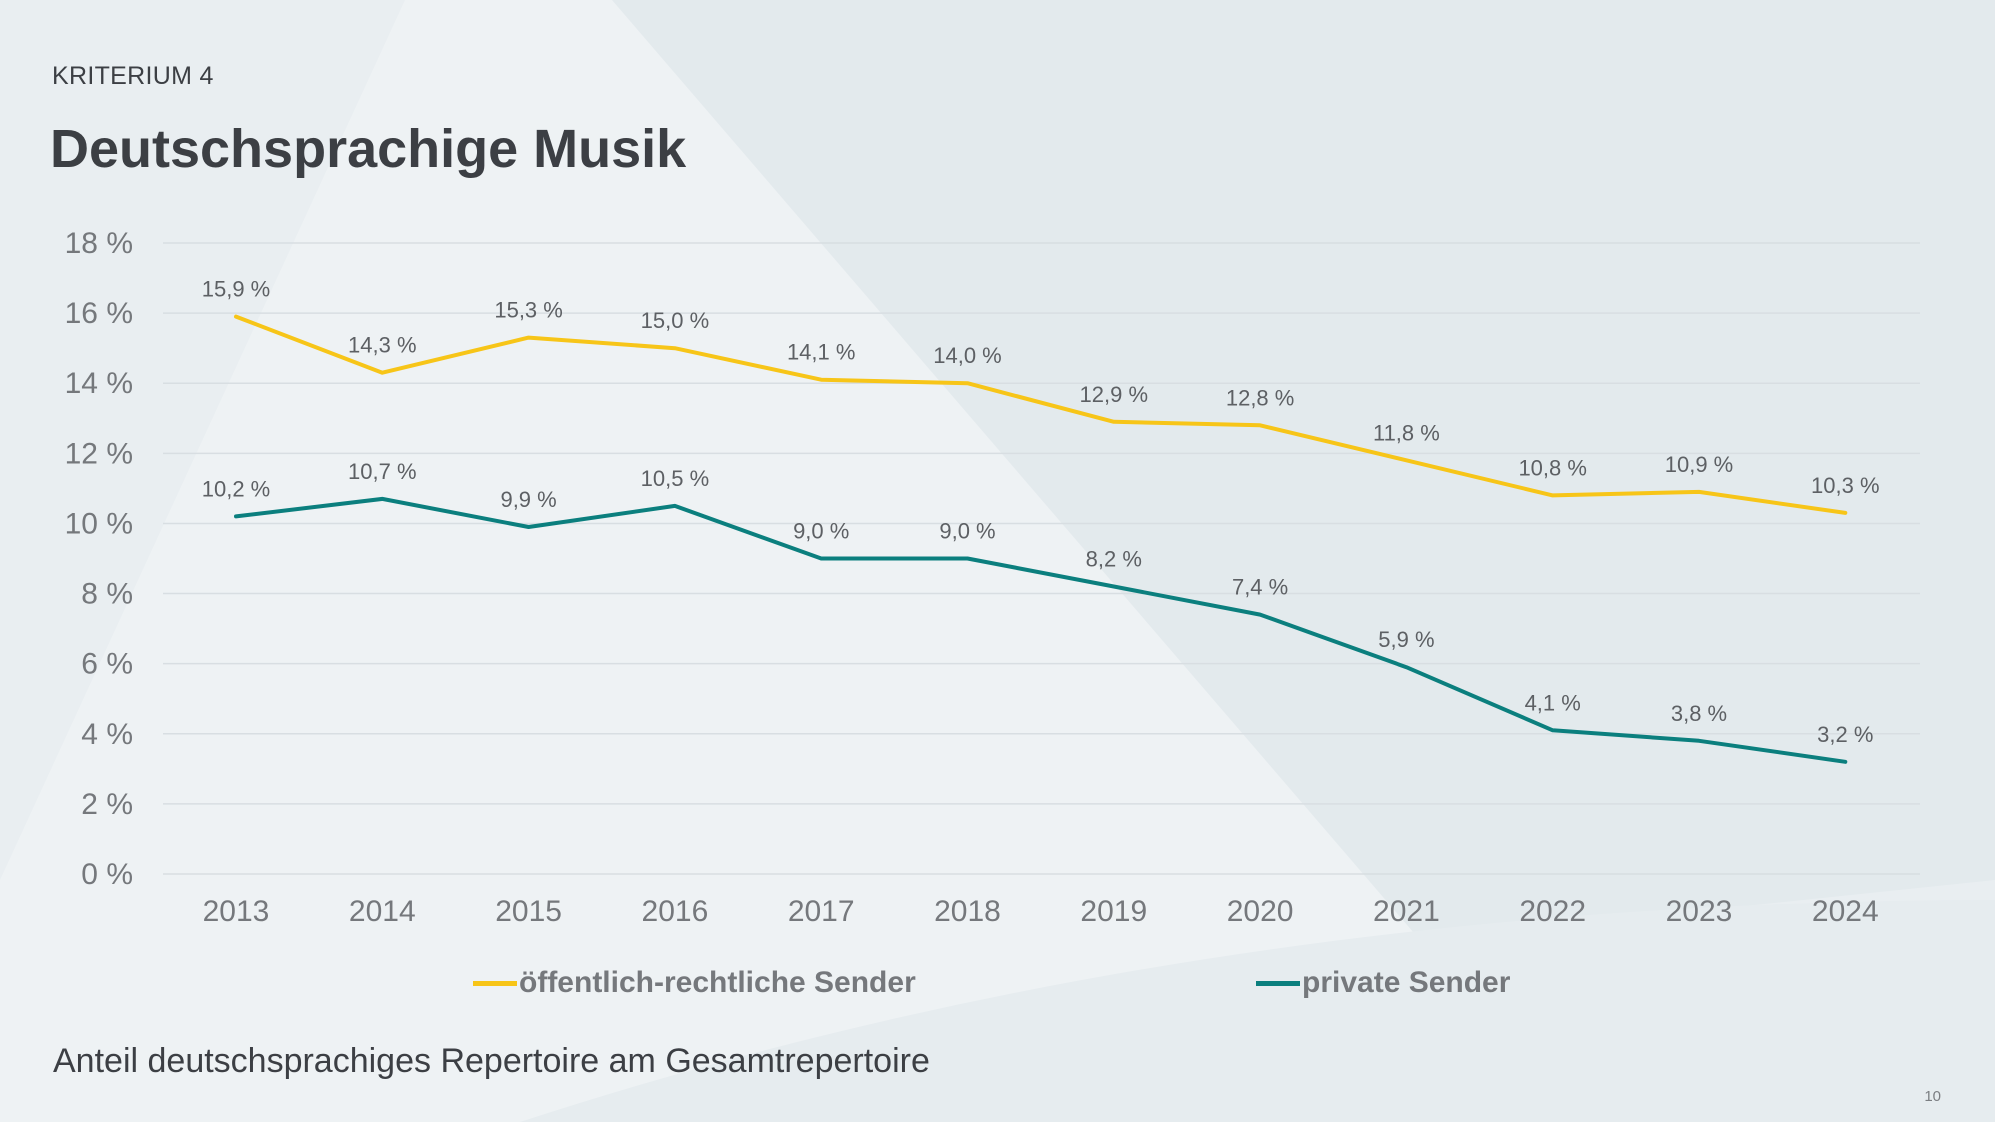  Describe the element at coordinates (1932, 1096) in the screenshot. I see `page-number: 10` at that location.